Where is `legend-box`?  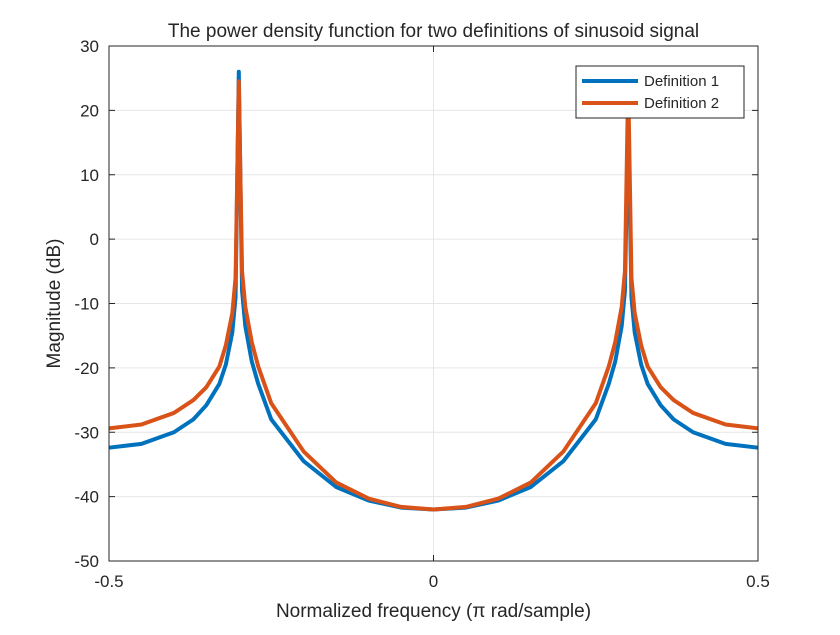 legend-box is located at coordinates (660, 92).